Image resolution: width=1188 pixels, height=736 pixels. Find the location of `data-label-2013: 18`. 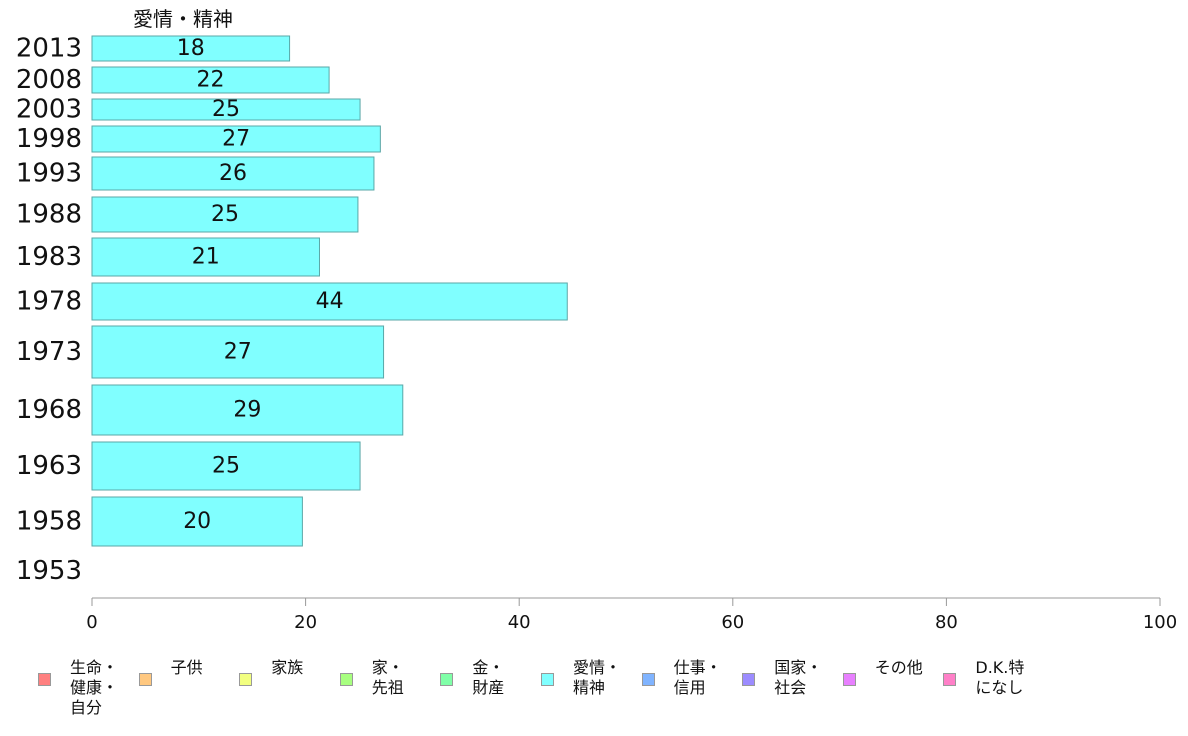

data-label-2013: 18 is located at coordinates (191, 48).